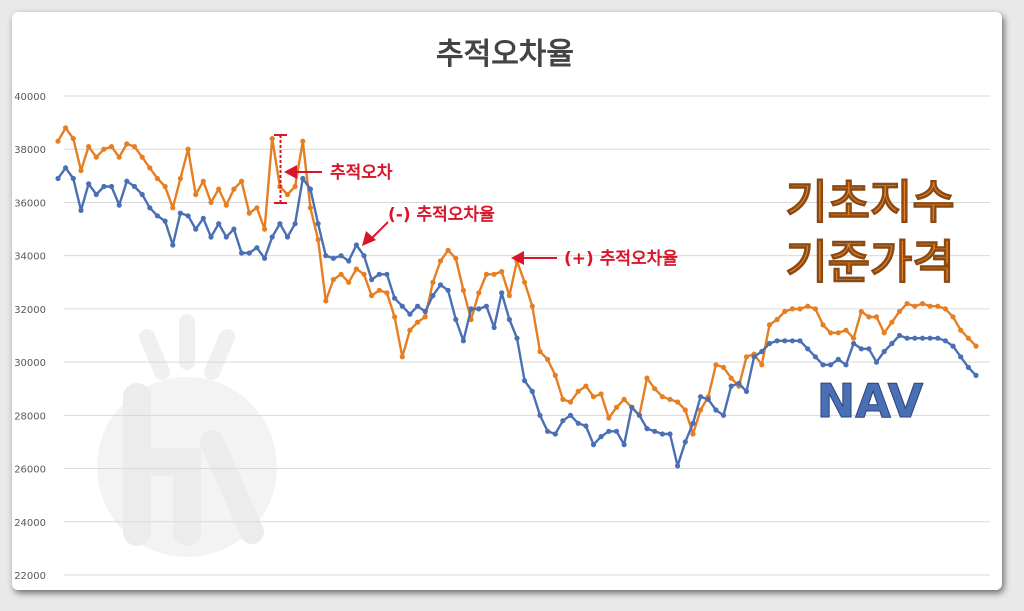  What do you see at coordinates (30, 97) in the screenshot?
I see `y-tick-label: 40000` at bounding box center [30, 97].